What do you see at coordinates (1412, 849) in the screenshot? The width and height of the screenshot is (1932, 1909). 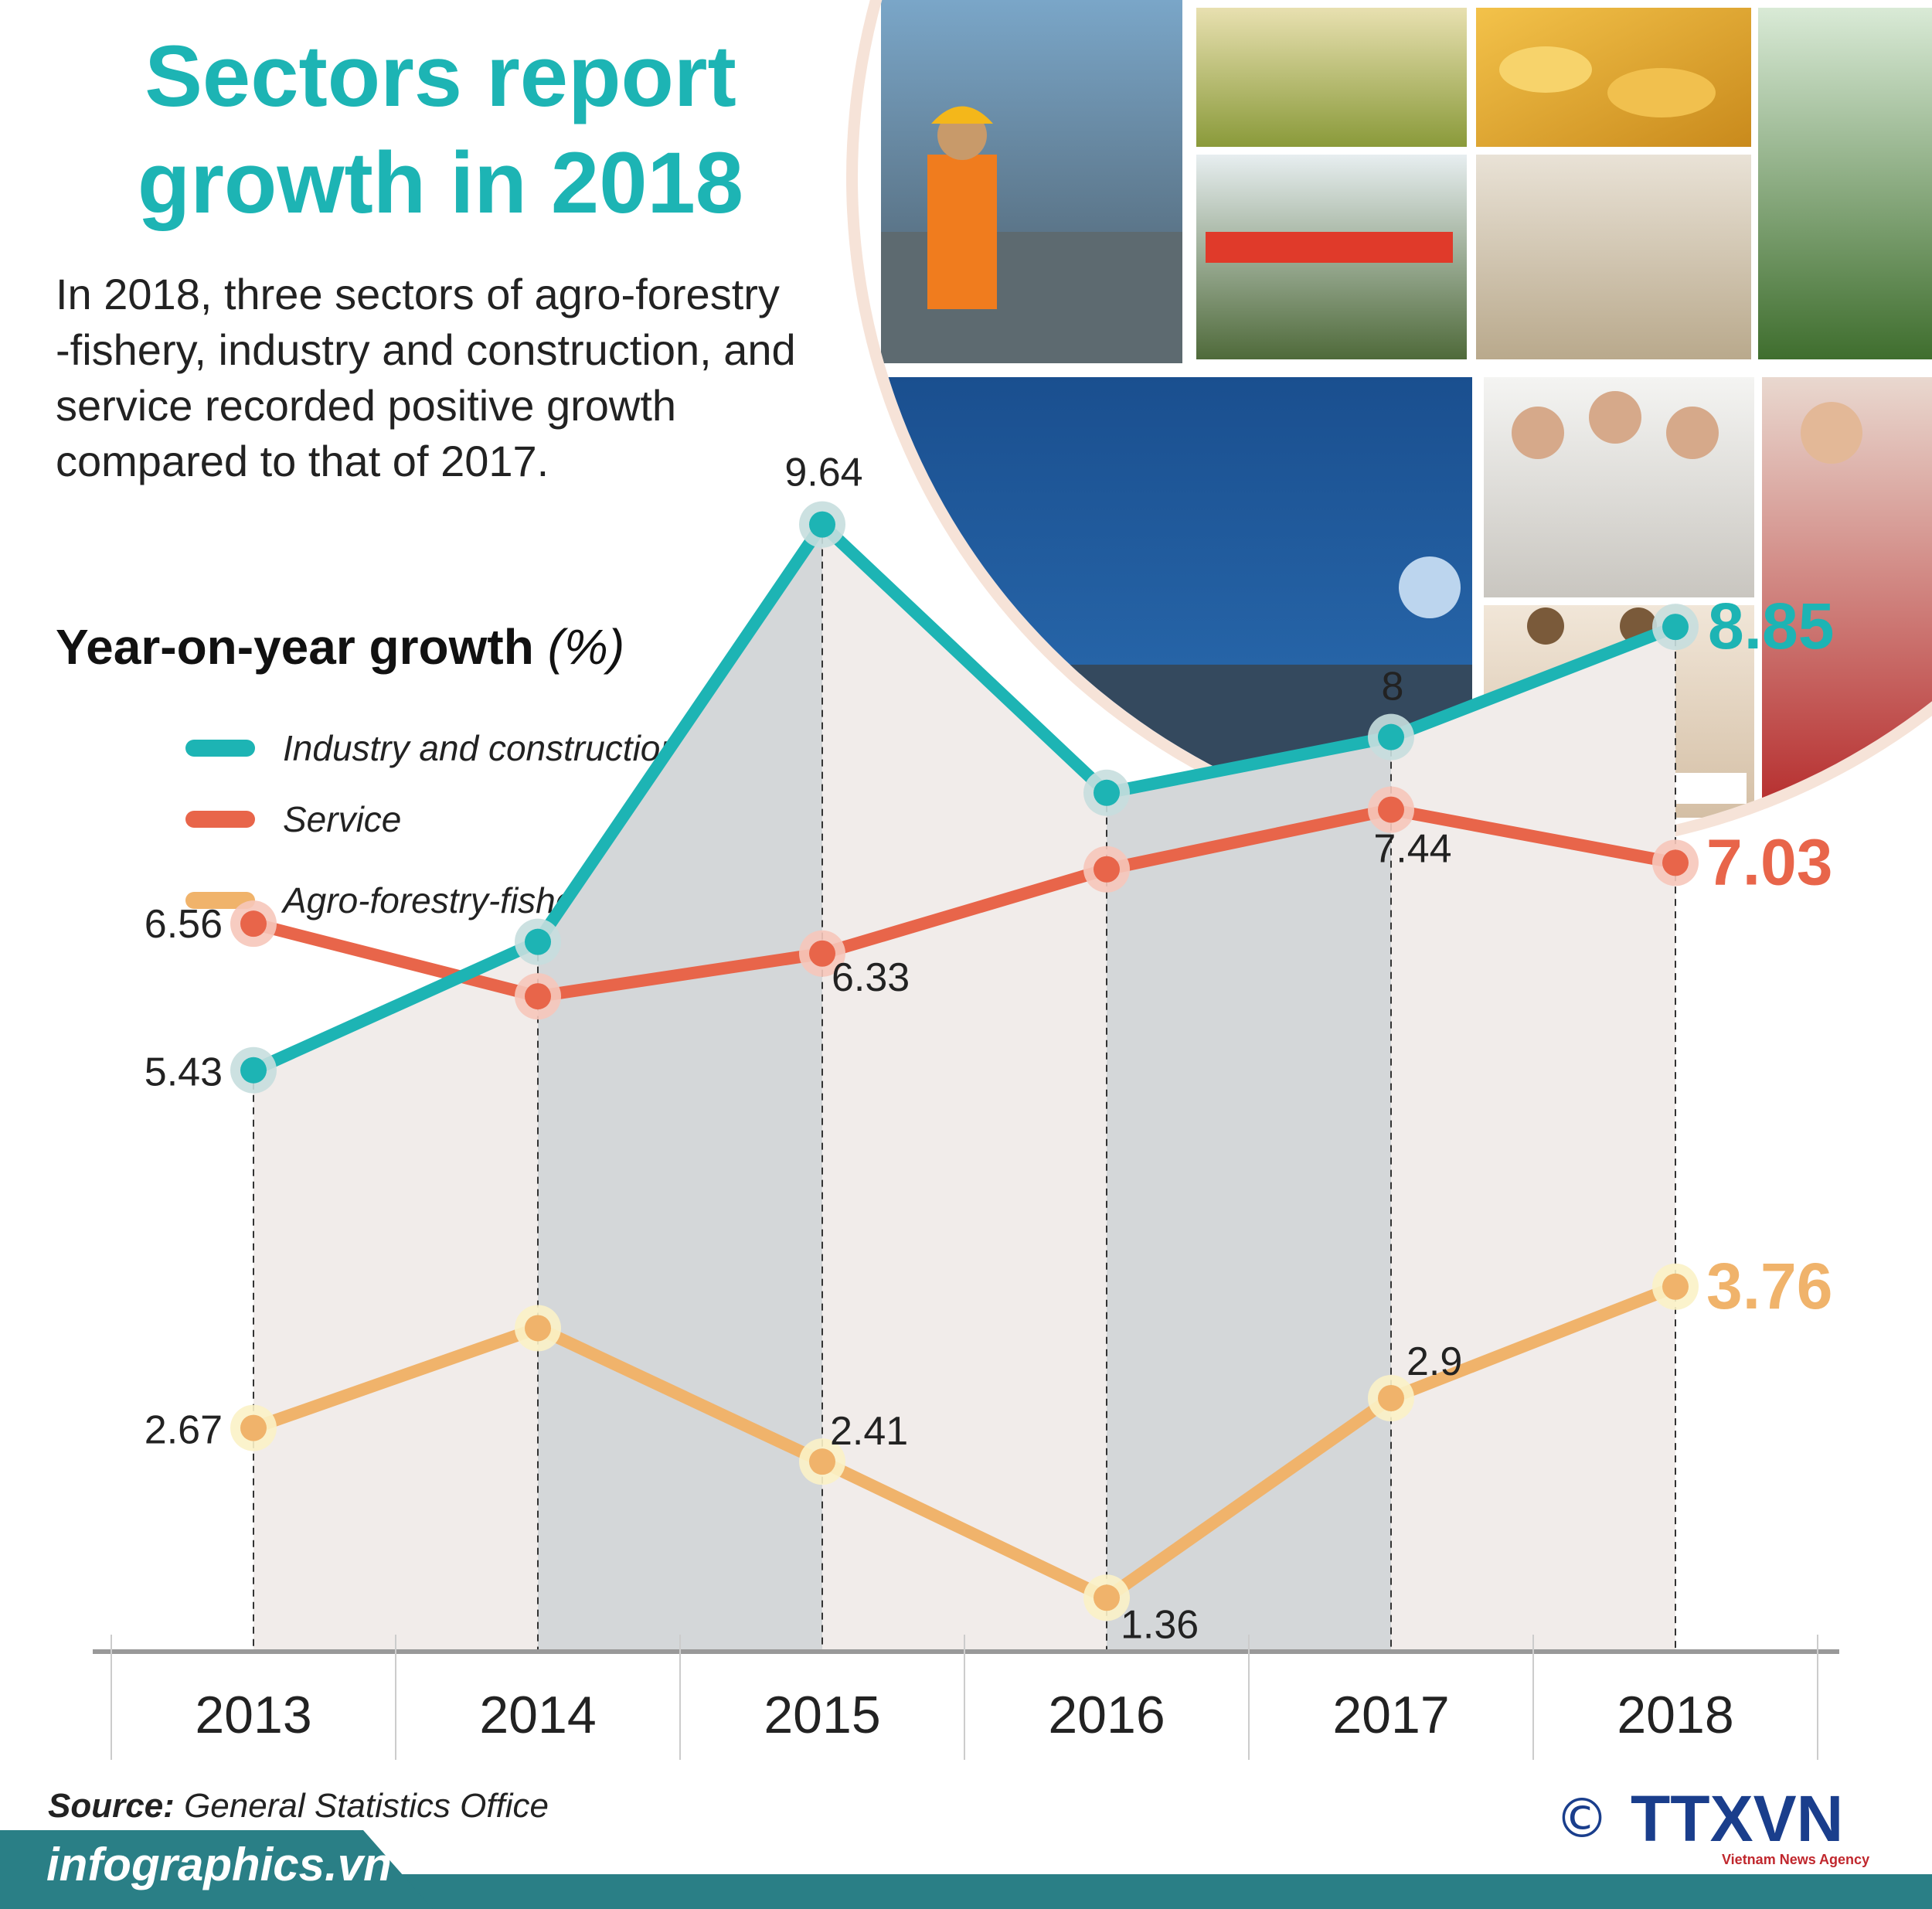 I see `data-label-service-2017: 7.44` at bounding box center [1412, 849].